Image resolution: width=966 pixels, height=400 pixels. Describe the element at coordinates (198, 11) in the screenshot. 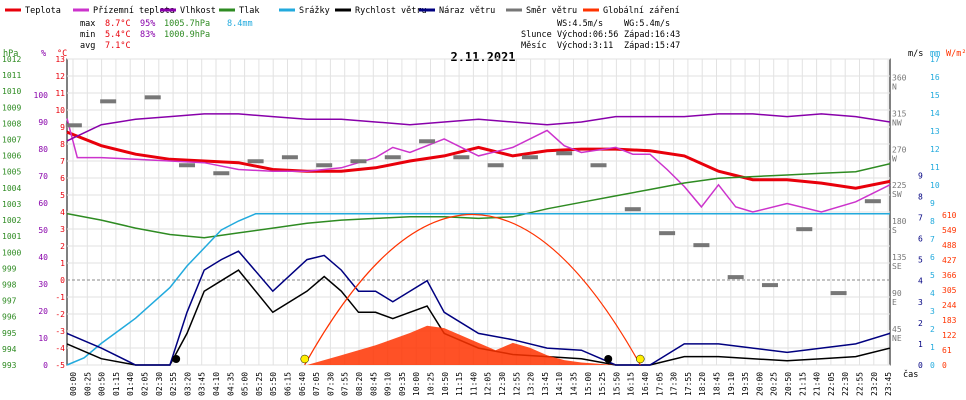

I see `legend-label: Vlhkost` at that location.